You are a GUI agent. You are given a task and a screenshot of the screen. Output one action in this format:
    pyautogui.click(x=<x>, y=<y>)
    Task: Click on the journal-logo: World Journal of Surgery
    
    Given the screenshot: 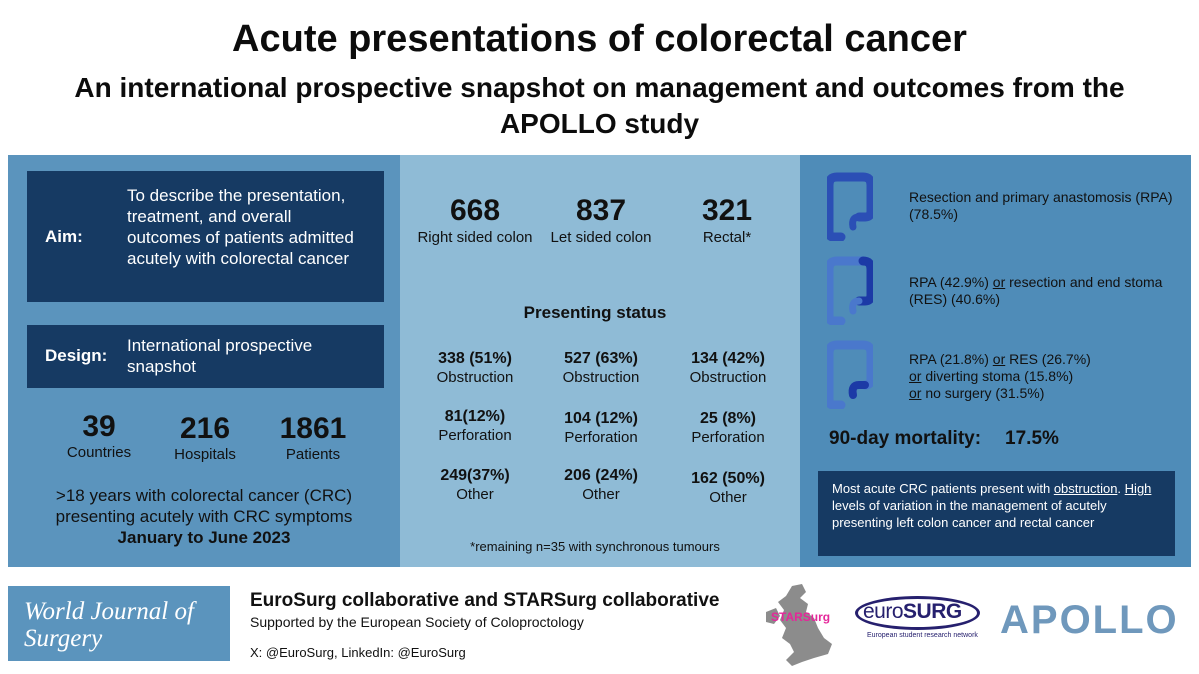 What is the action you would take?
    pyautogui.click(x=119, y=623)
    